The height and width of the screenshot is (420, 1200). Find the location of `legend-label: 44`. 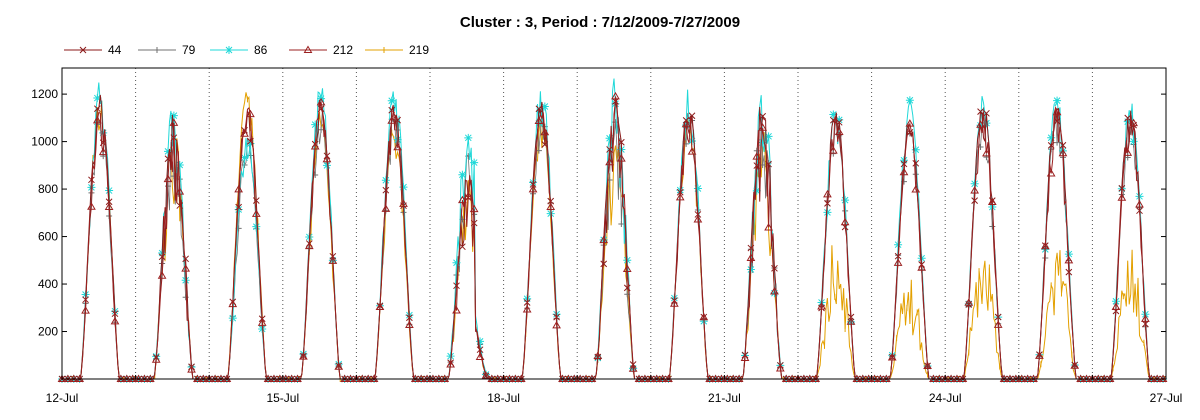

legend-label: 44 is located at coordinates (115, 50).